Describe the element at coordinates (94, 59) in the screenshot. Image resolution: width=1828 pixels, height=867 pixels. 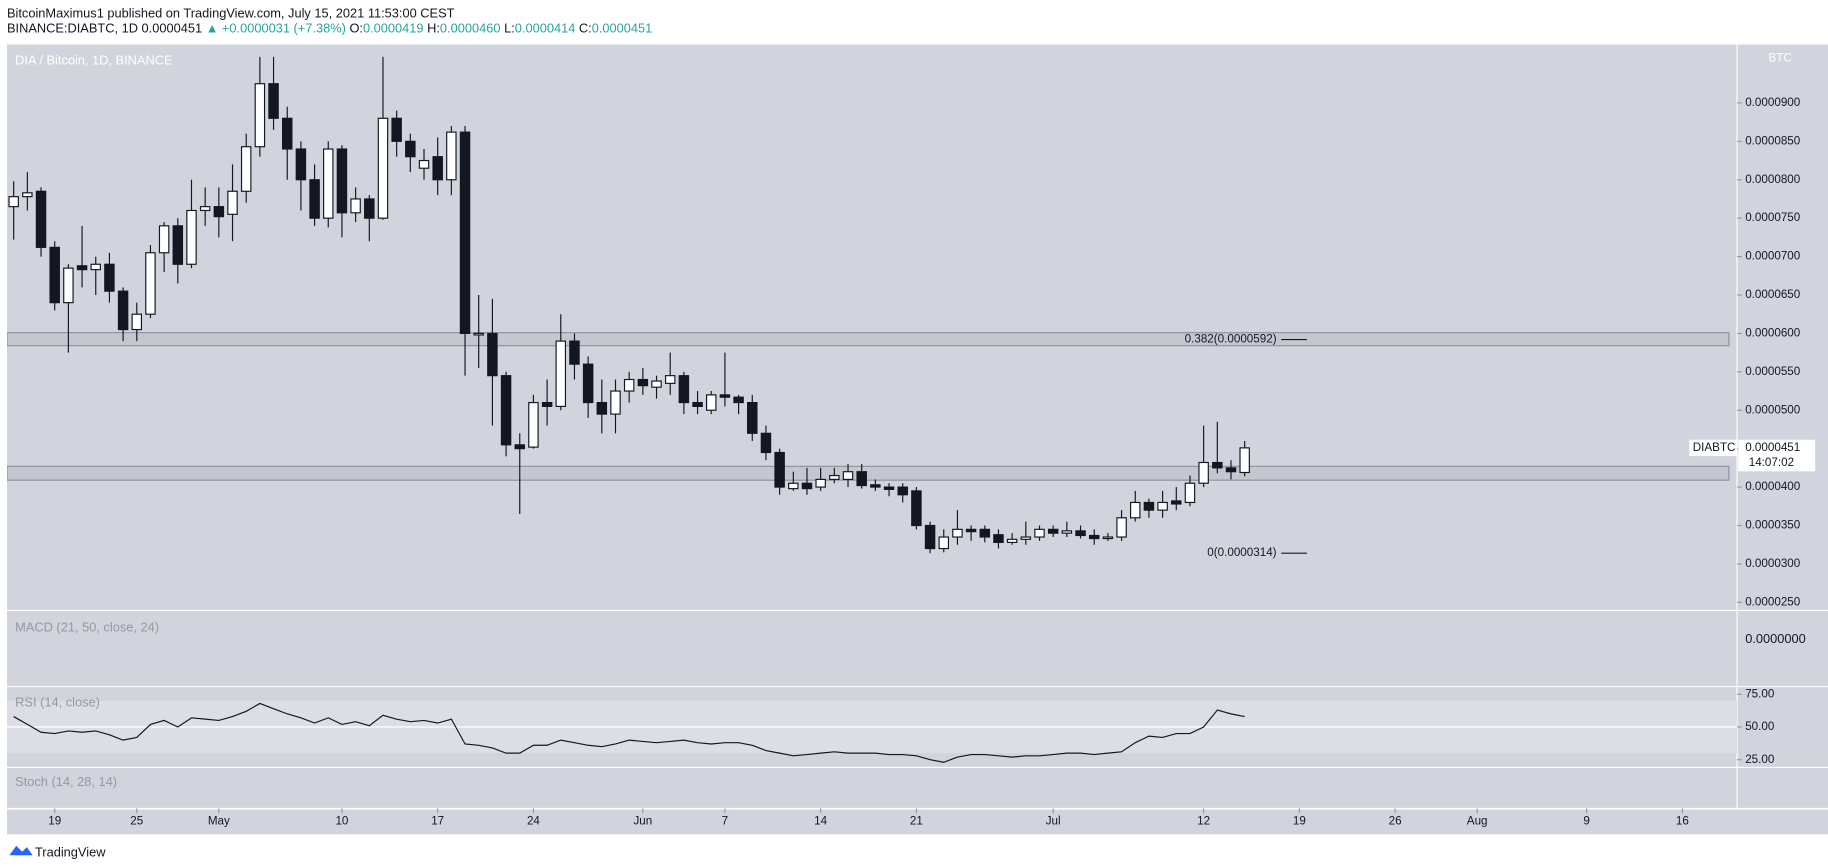
I see `chart-title: DIA / Bitcoin, 1D, BINANCE` at that location.